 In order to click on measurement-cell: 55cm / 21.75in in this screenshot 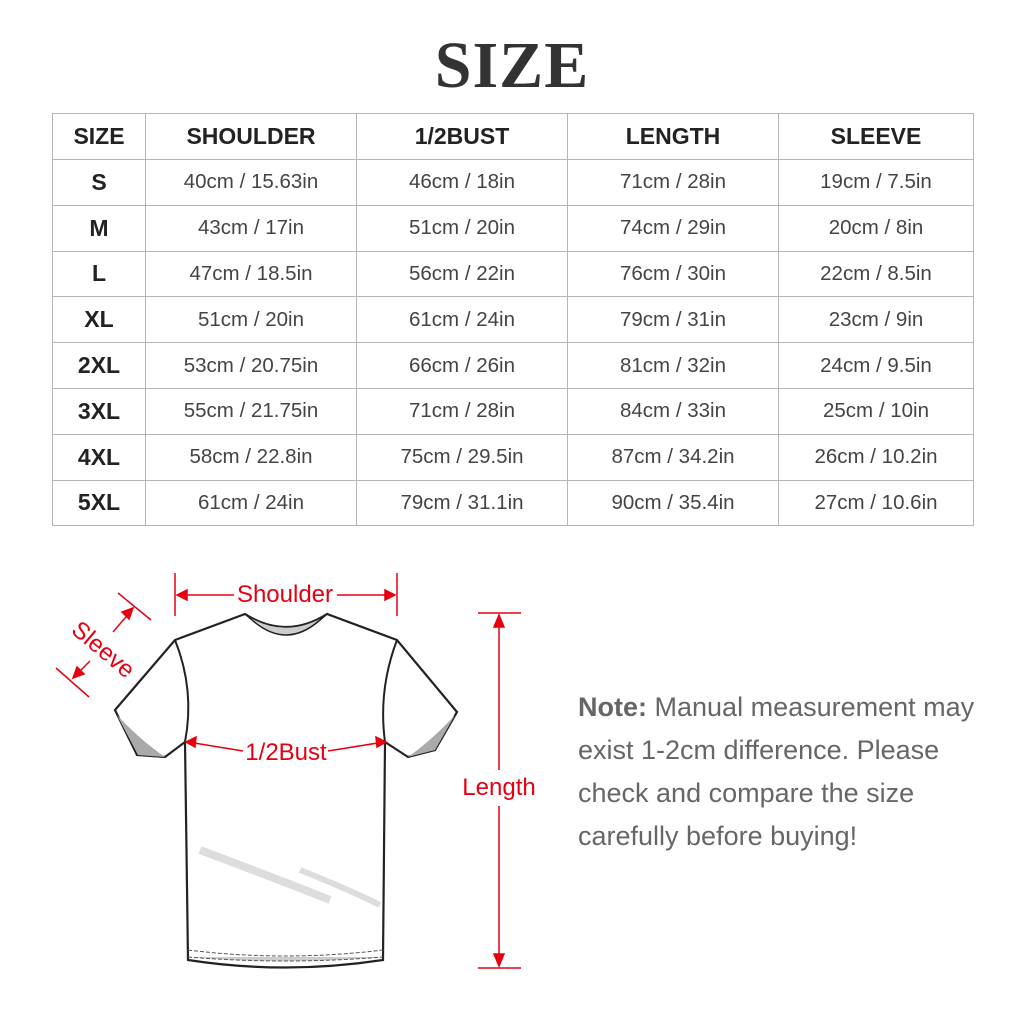, I will do `click(251, 411)`.